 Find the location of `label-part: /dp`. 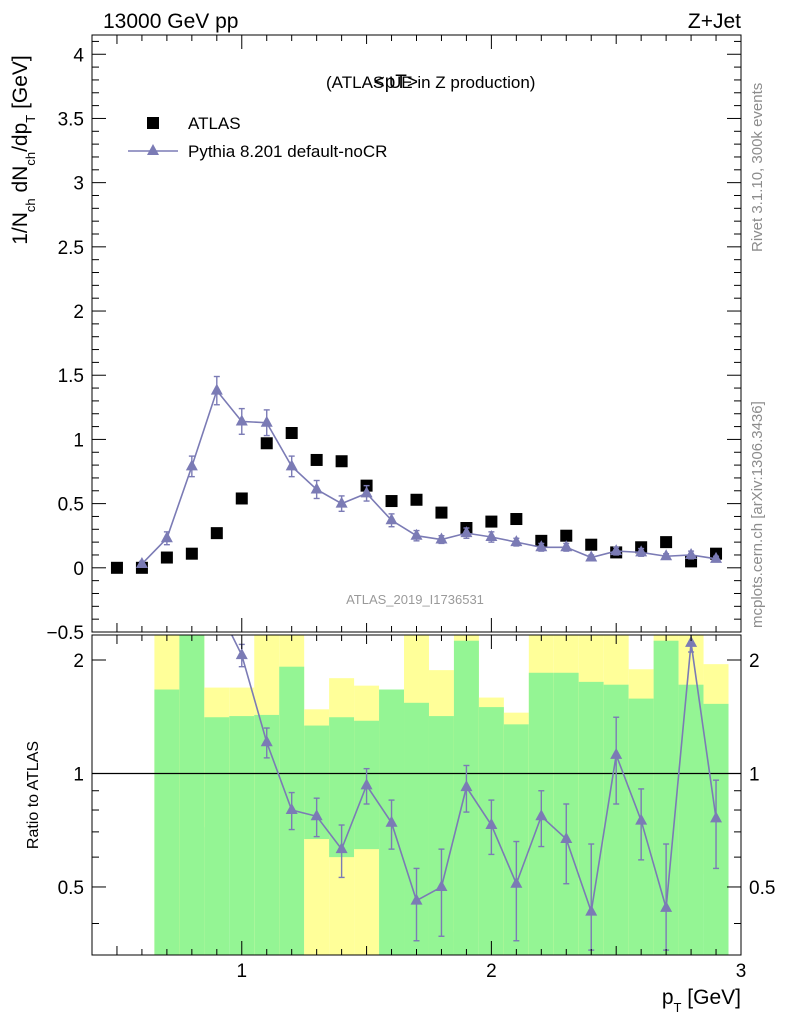

label-part: /dp is located at coordinates (20, 137).